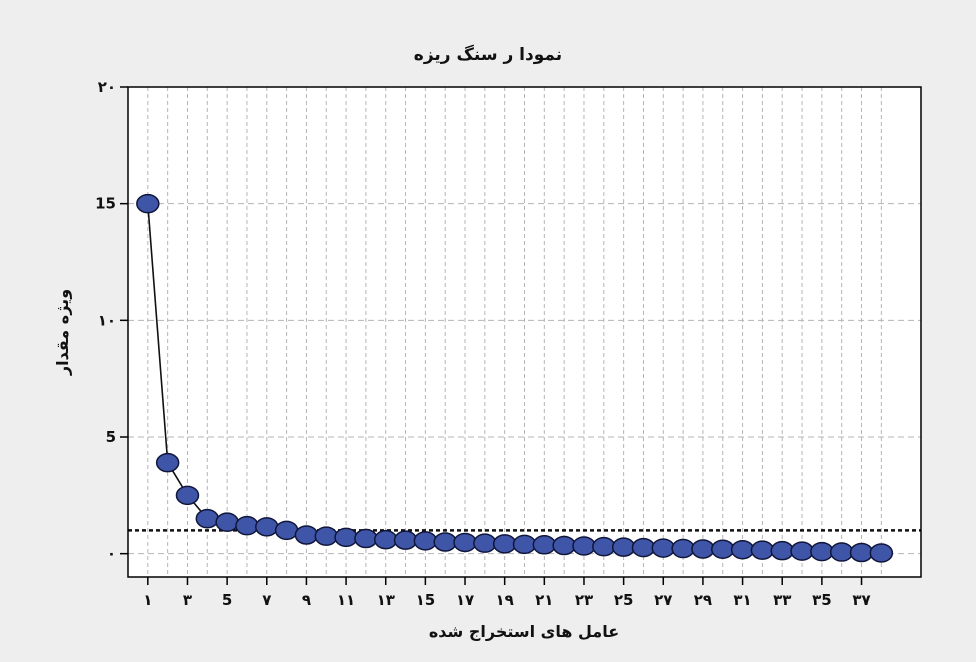 Image resolution: width=976 pixels, height=662 pixels. I want to click on y-tick-label: ۰, so click(111, 554).